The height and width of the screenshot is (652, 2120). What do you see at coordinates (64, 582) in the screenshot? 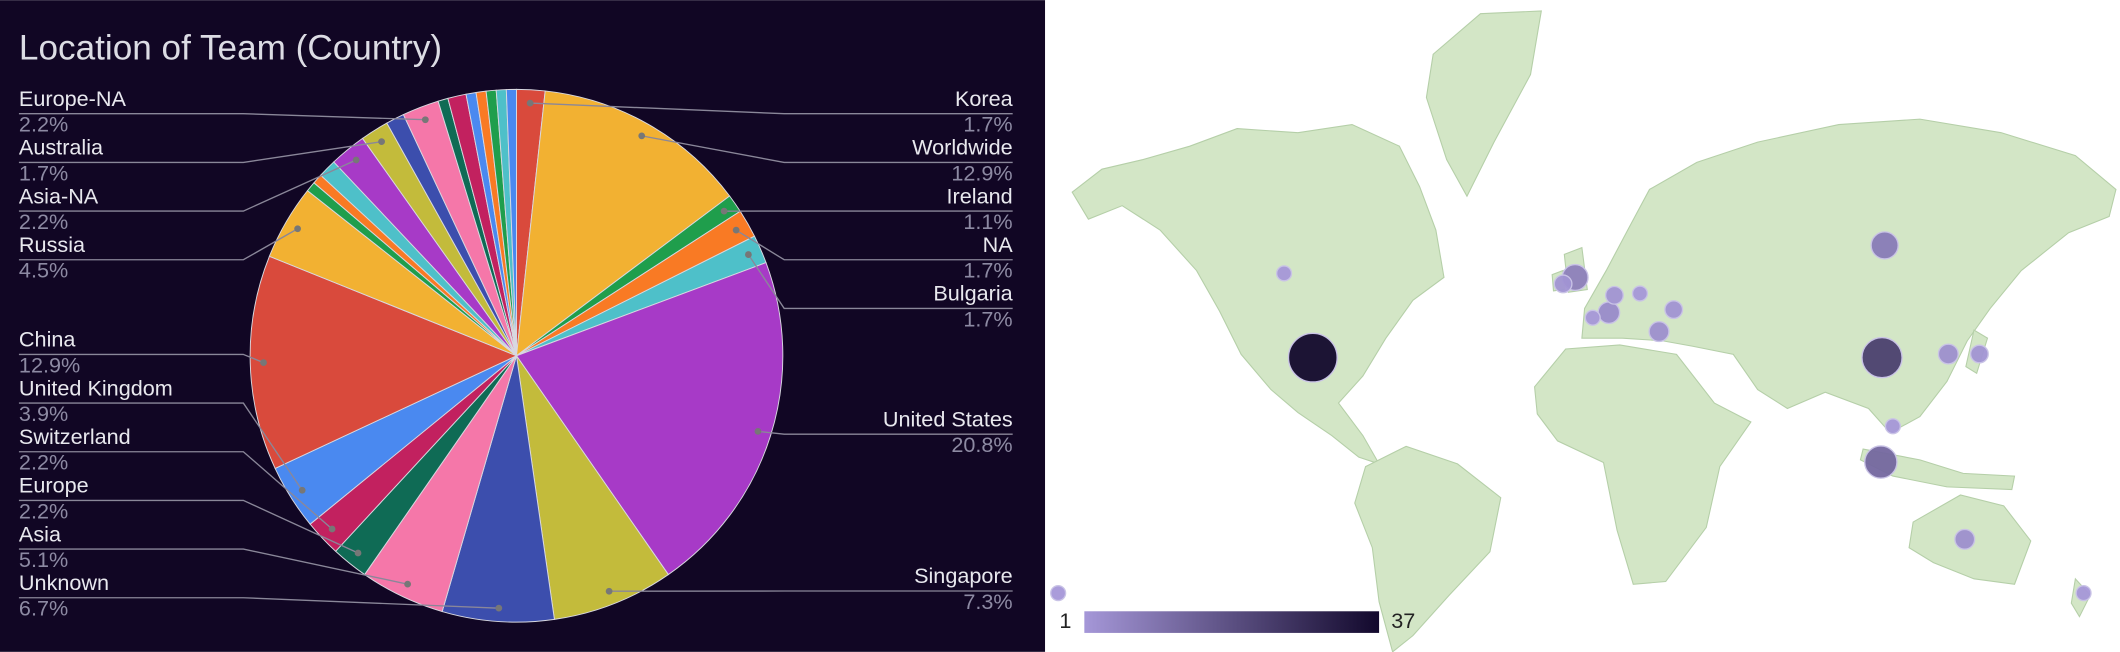
I see `slice-label: Unknown` at bounding box center [64, 582].